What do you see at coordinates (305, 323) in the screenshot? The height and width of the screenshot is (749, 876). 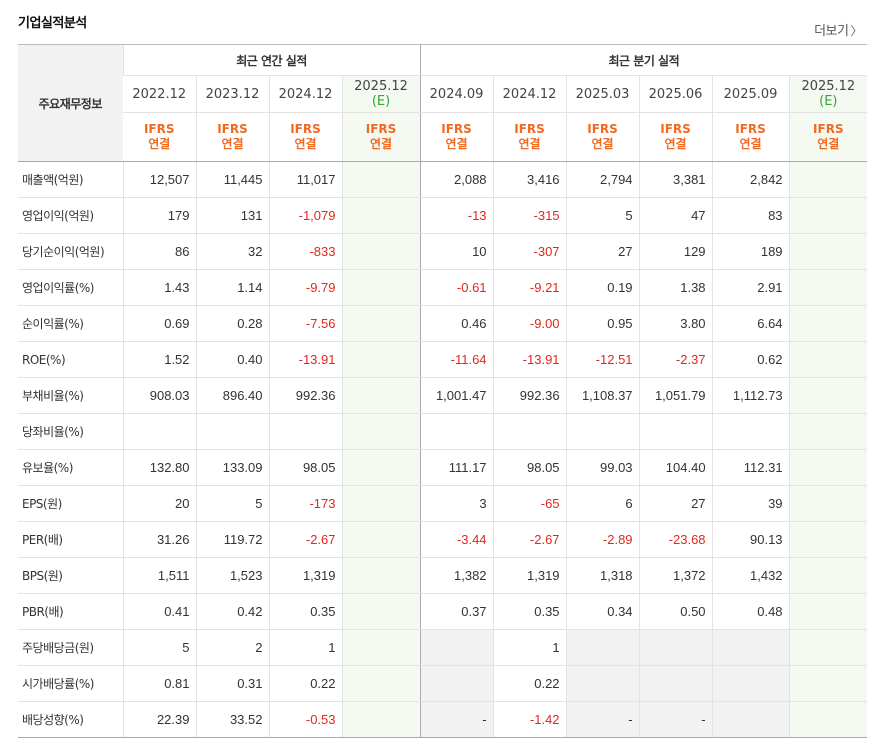 I see `table-cell: -7.56` at bounding box center [305, 323].